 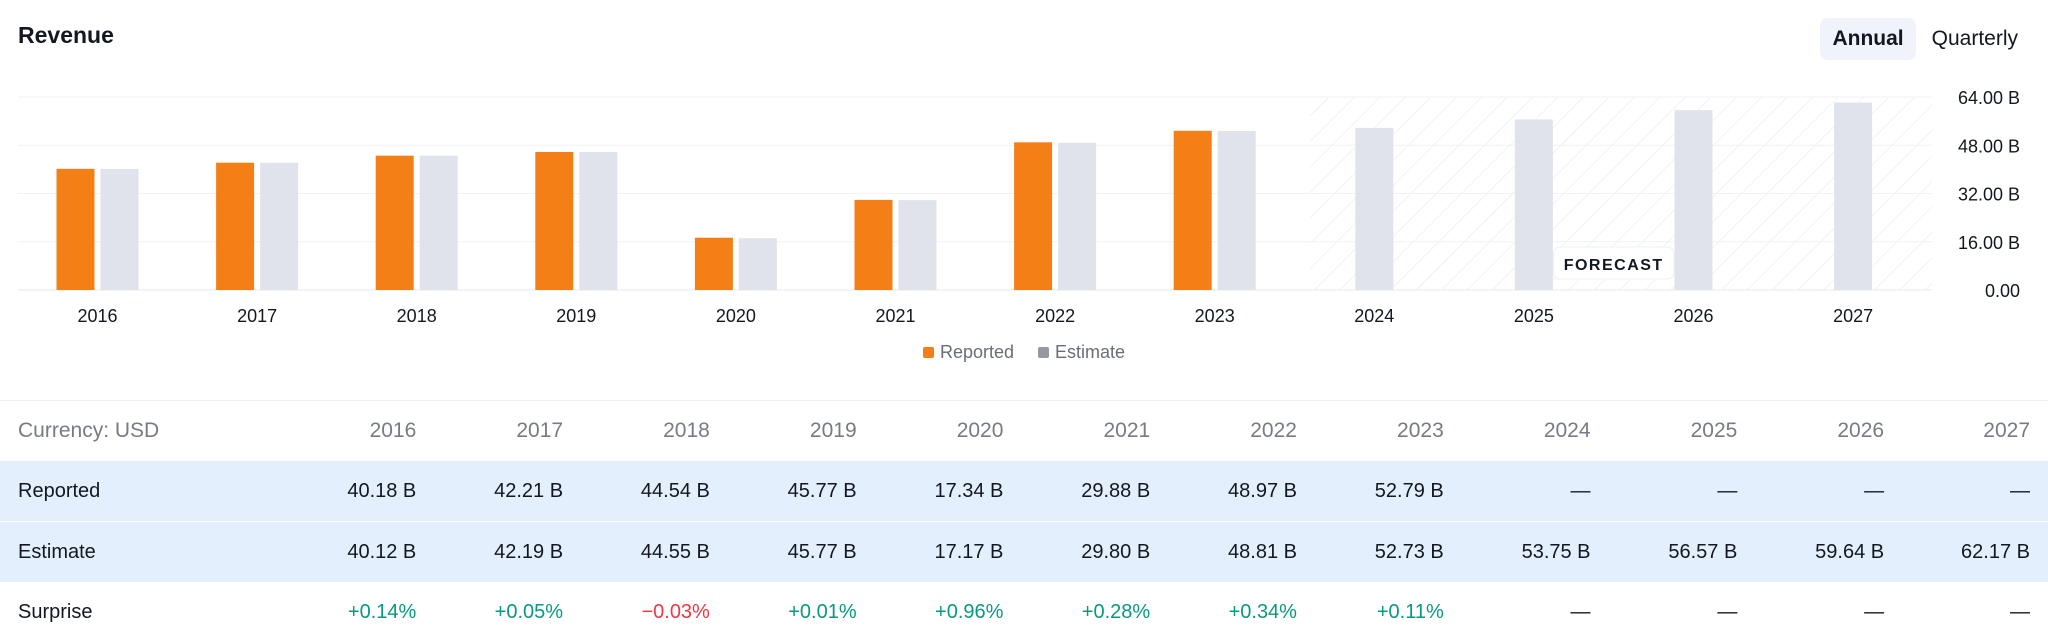 I want to click on row-label: Reported, so click(x=144, y=491).